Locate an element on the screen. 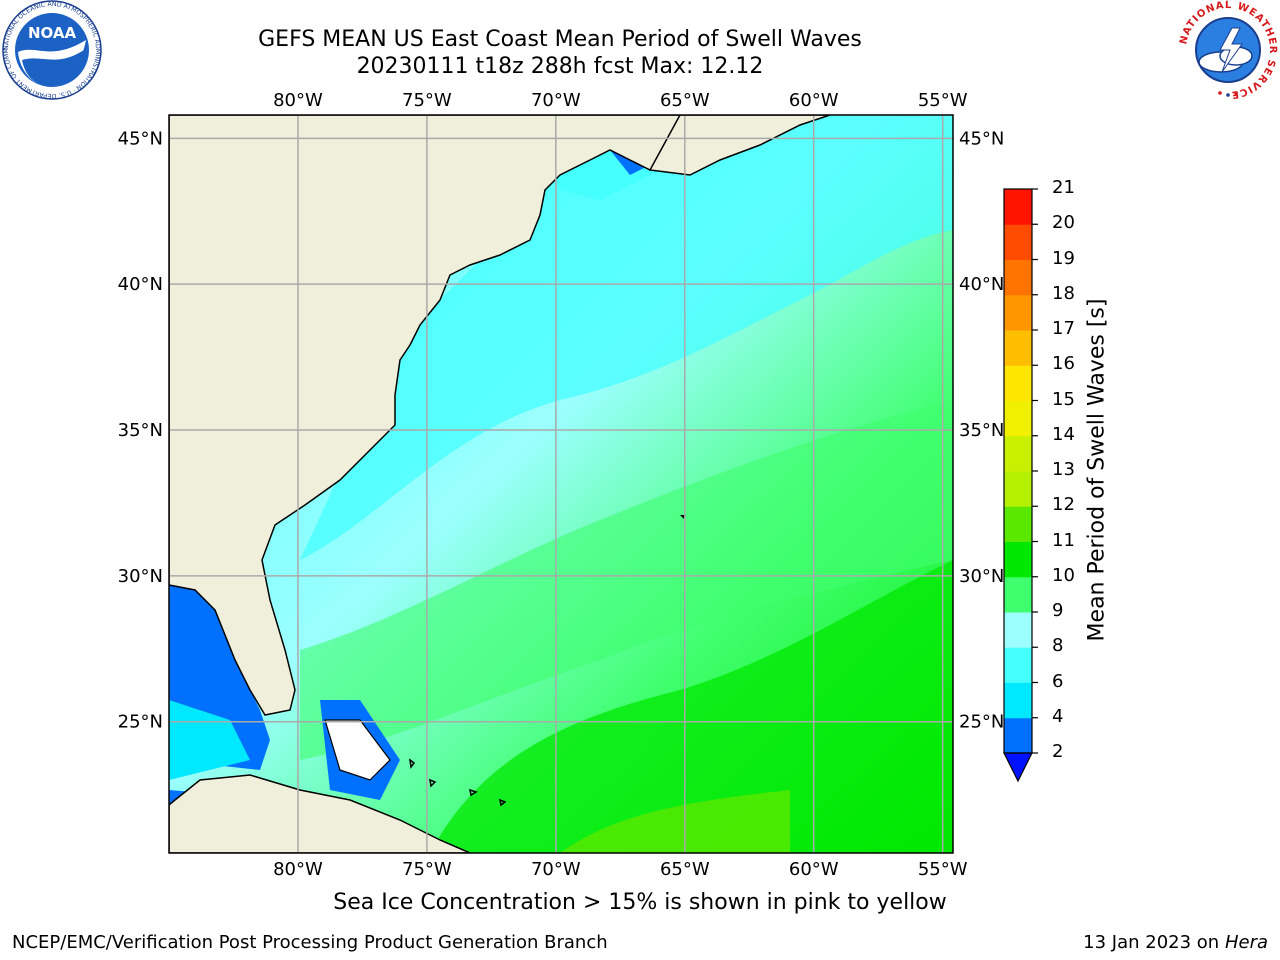 The image size is (1280, 960). lat-label-right: 25°N is located at coordinates (981, 722).